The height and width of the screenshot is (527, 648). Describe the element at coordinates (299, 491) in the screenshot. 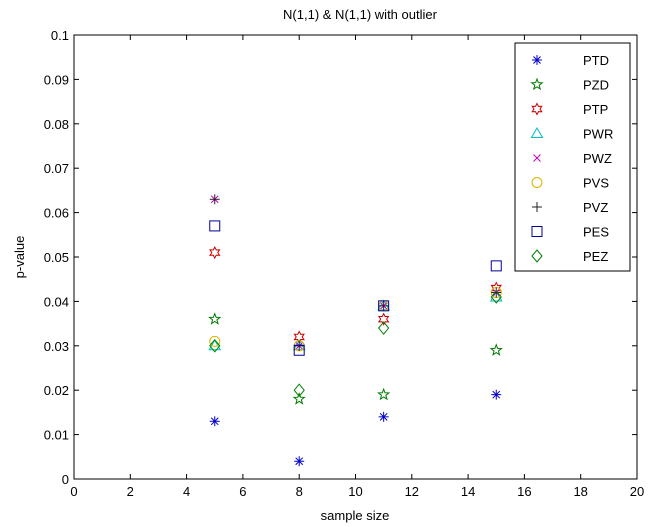

I see `x-tick-label: 8` at that location.